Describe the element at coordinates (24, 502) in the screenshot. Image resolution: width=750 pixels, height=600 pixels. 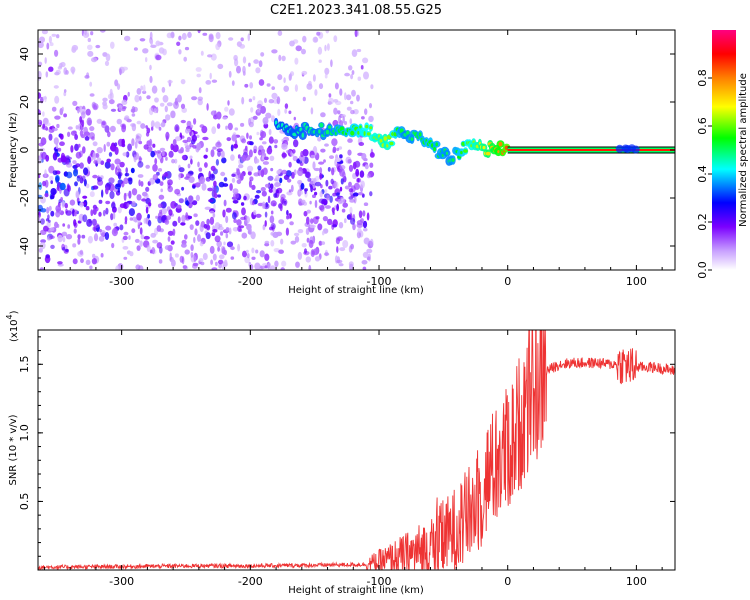
I see `y-tick-label: 0.5` at that location.